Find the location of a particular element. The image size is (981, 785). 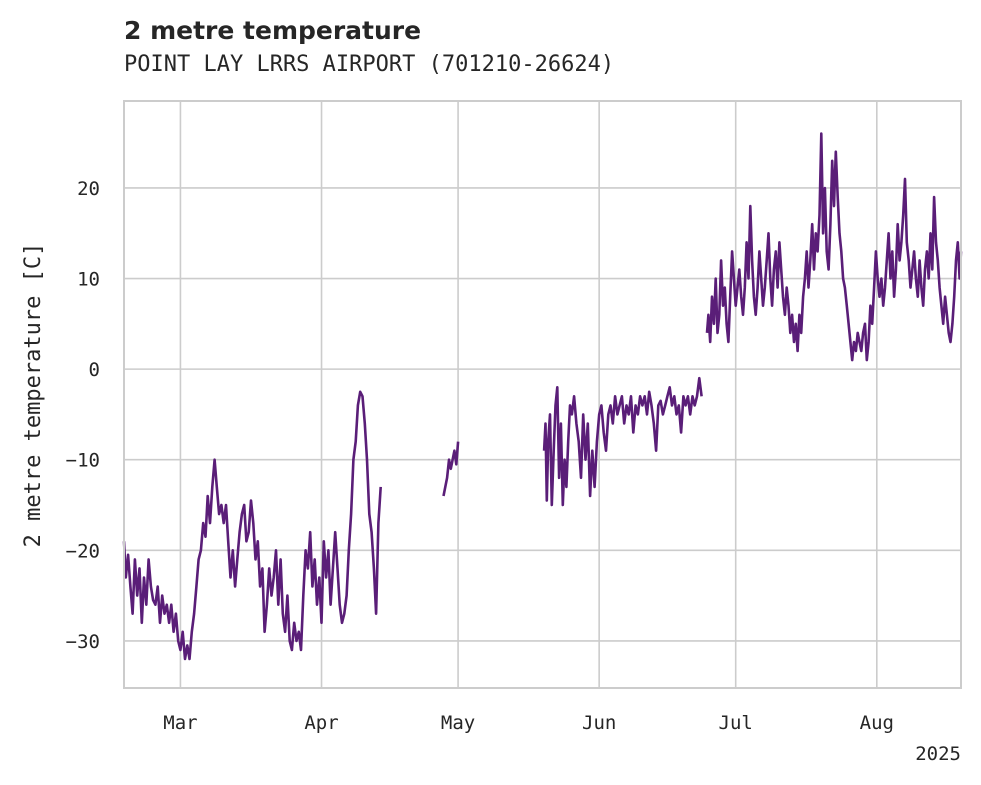

x-tick-label: May is located at coordinates (458, 723).